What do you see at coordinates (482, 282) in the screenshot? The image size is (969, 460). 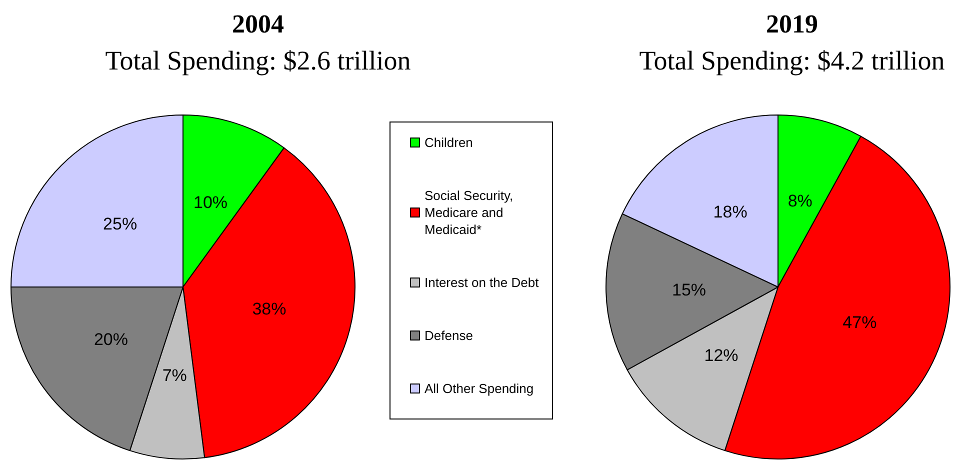 I see `legend-label: Interest on the Debt` at bounding box center [482, 282].